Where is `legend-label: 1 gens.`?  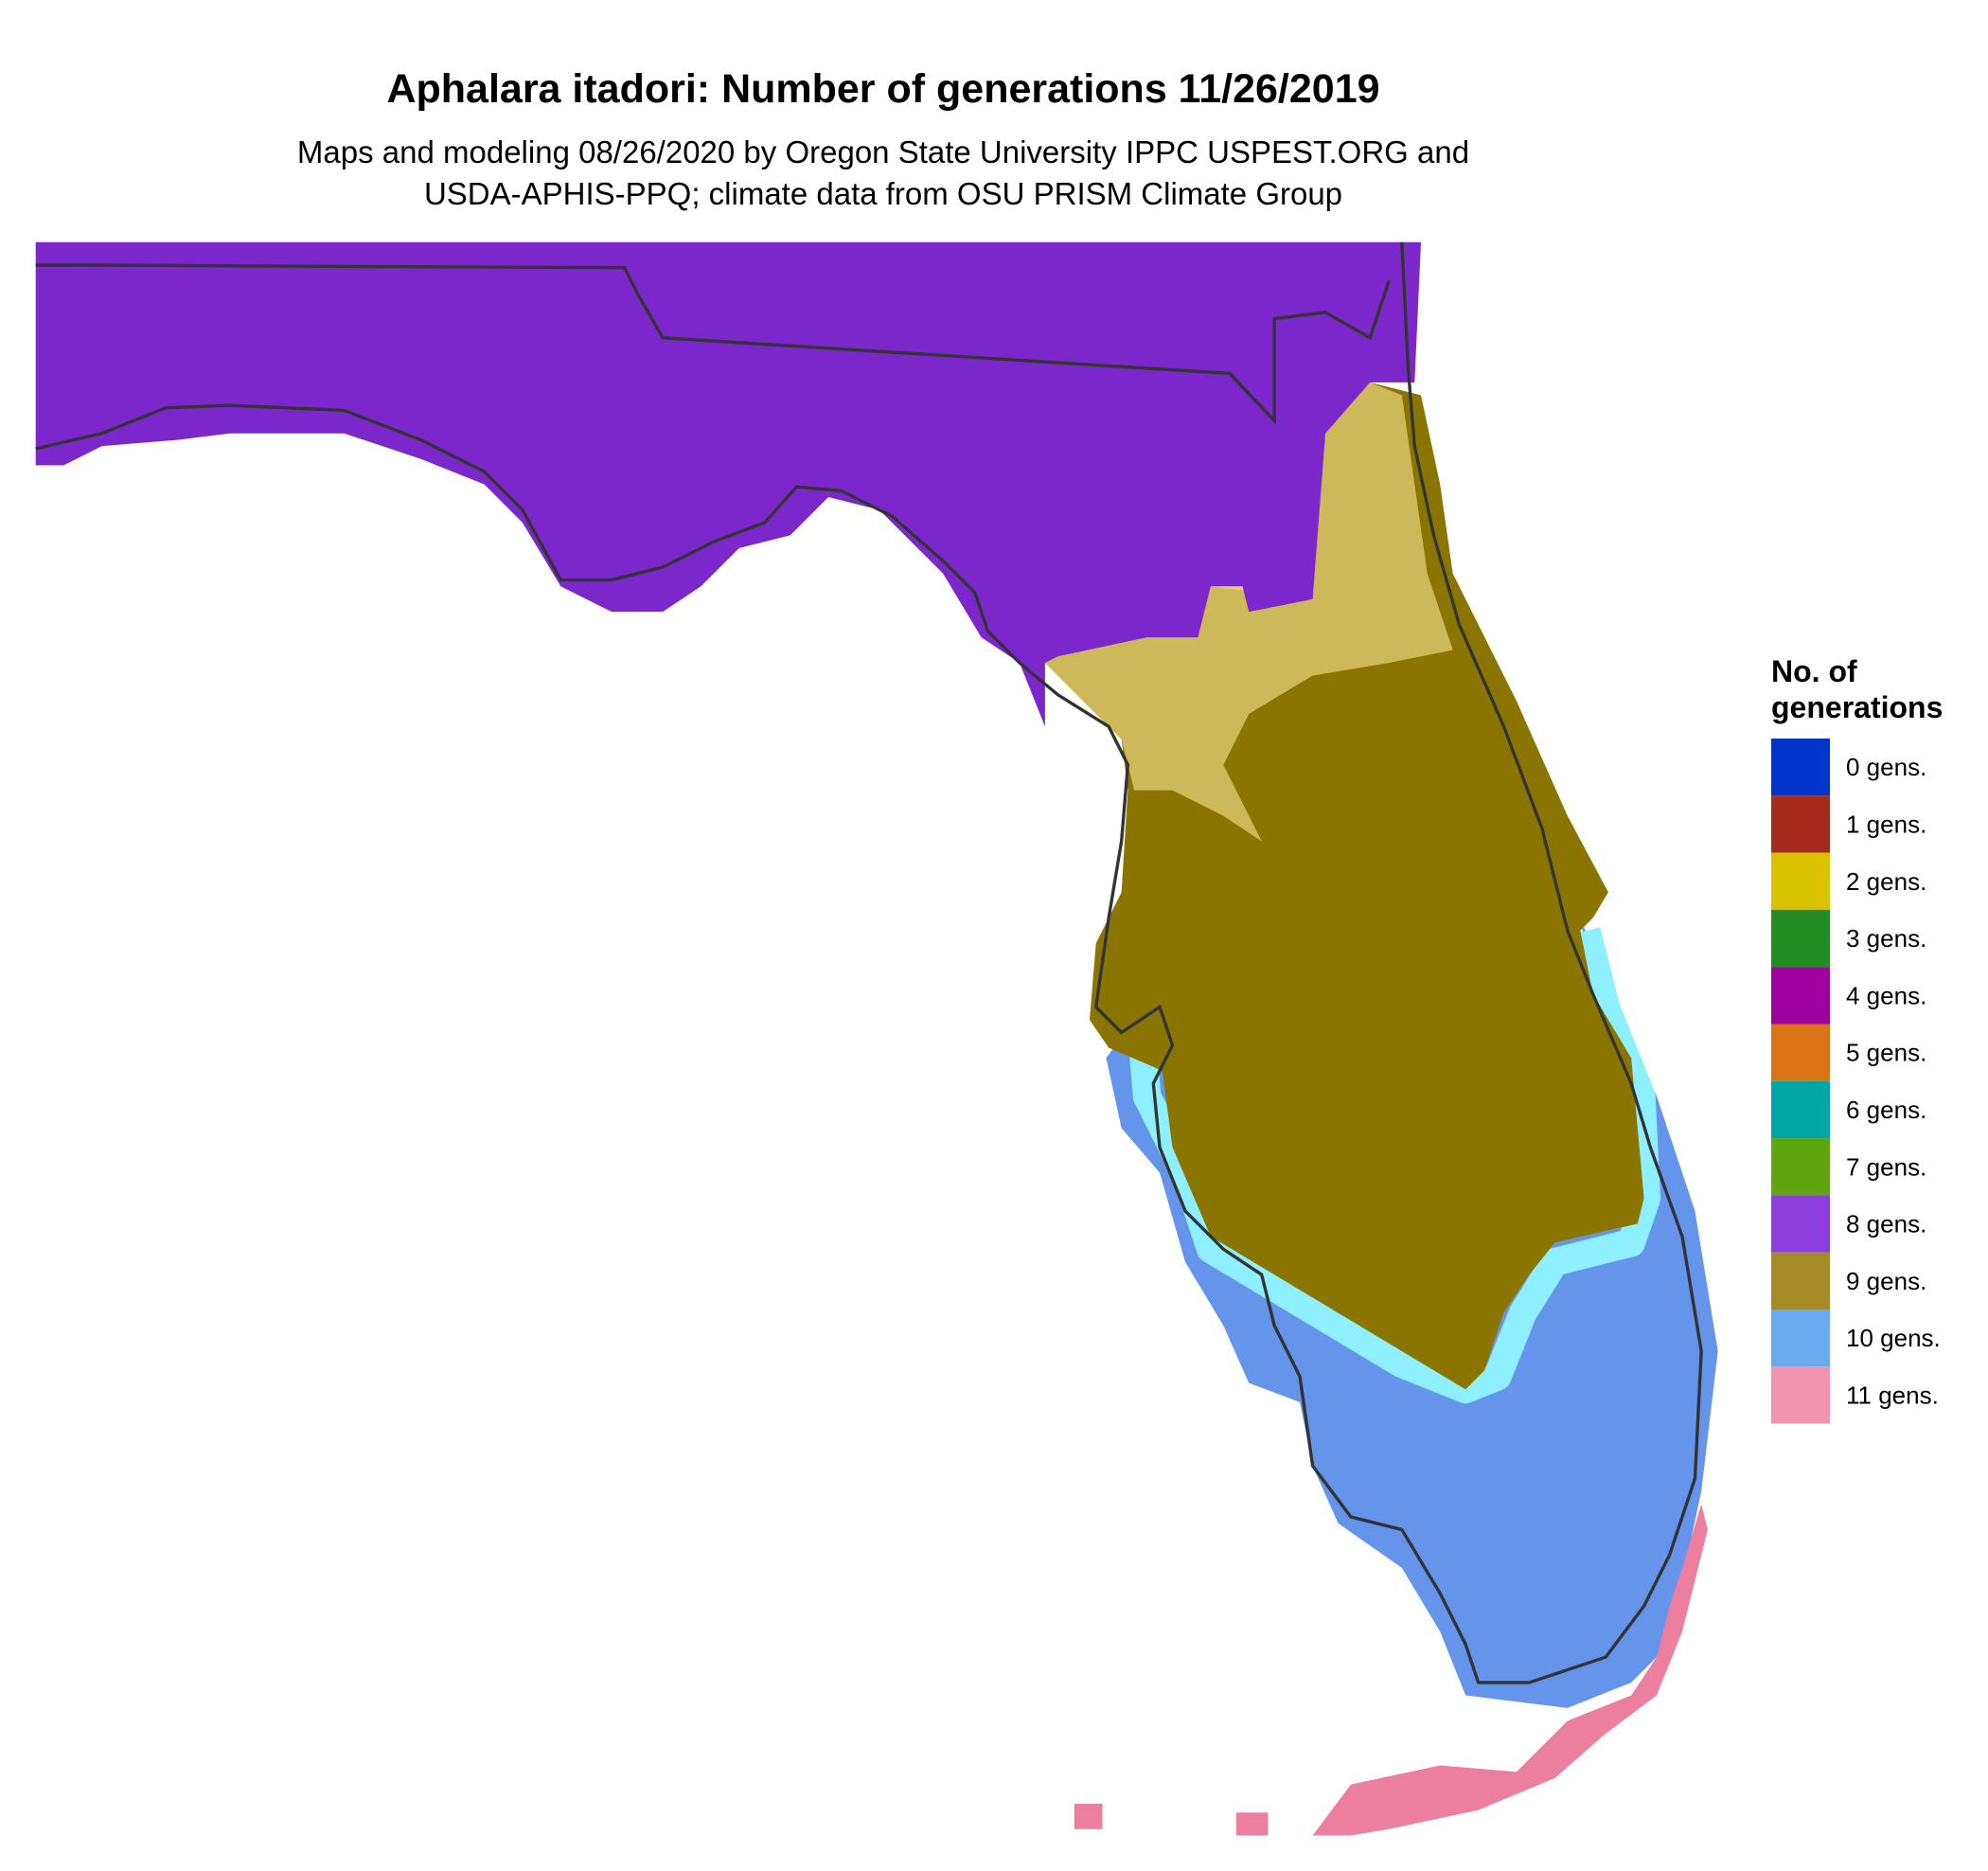 legend-label: 1 gens. is located at coordinates (1886, 824).